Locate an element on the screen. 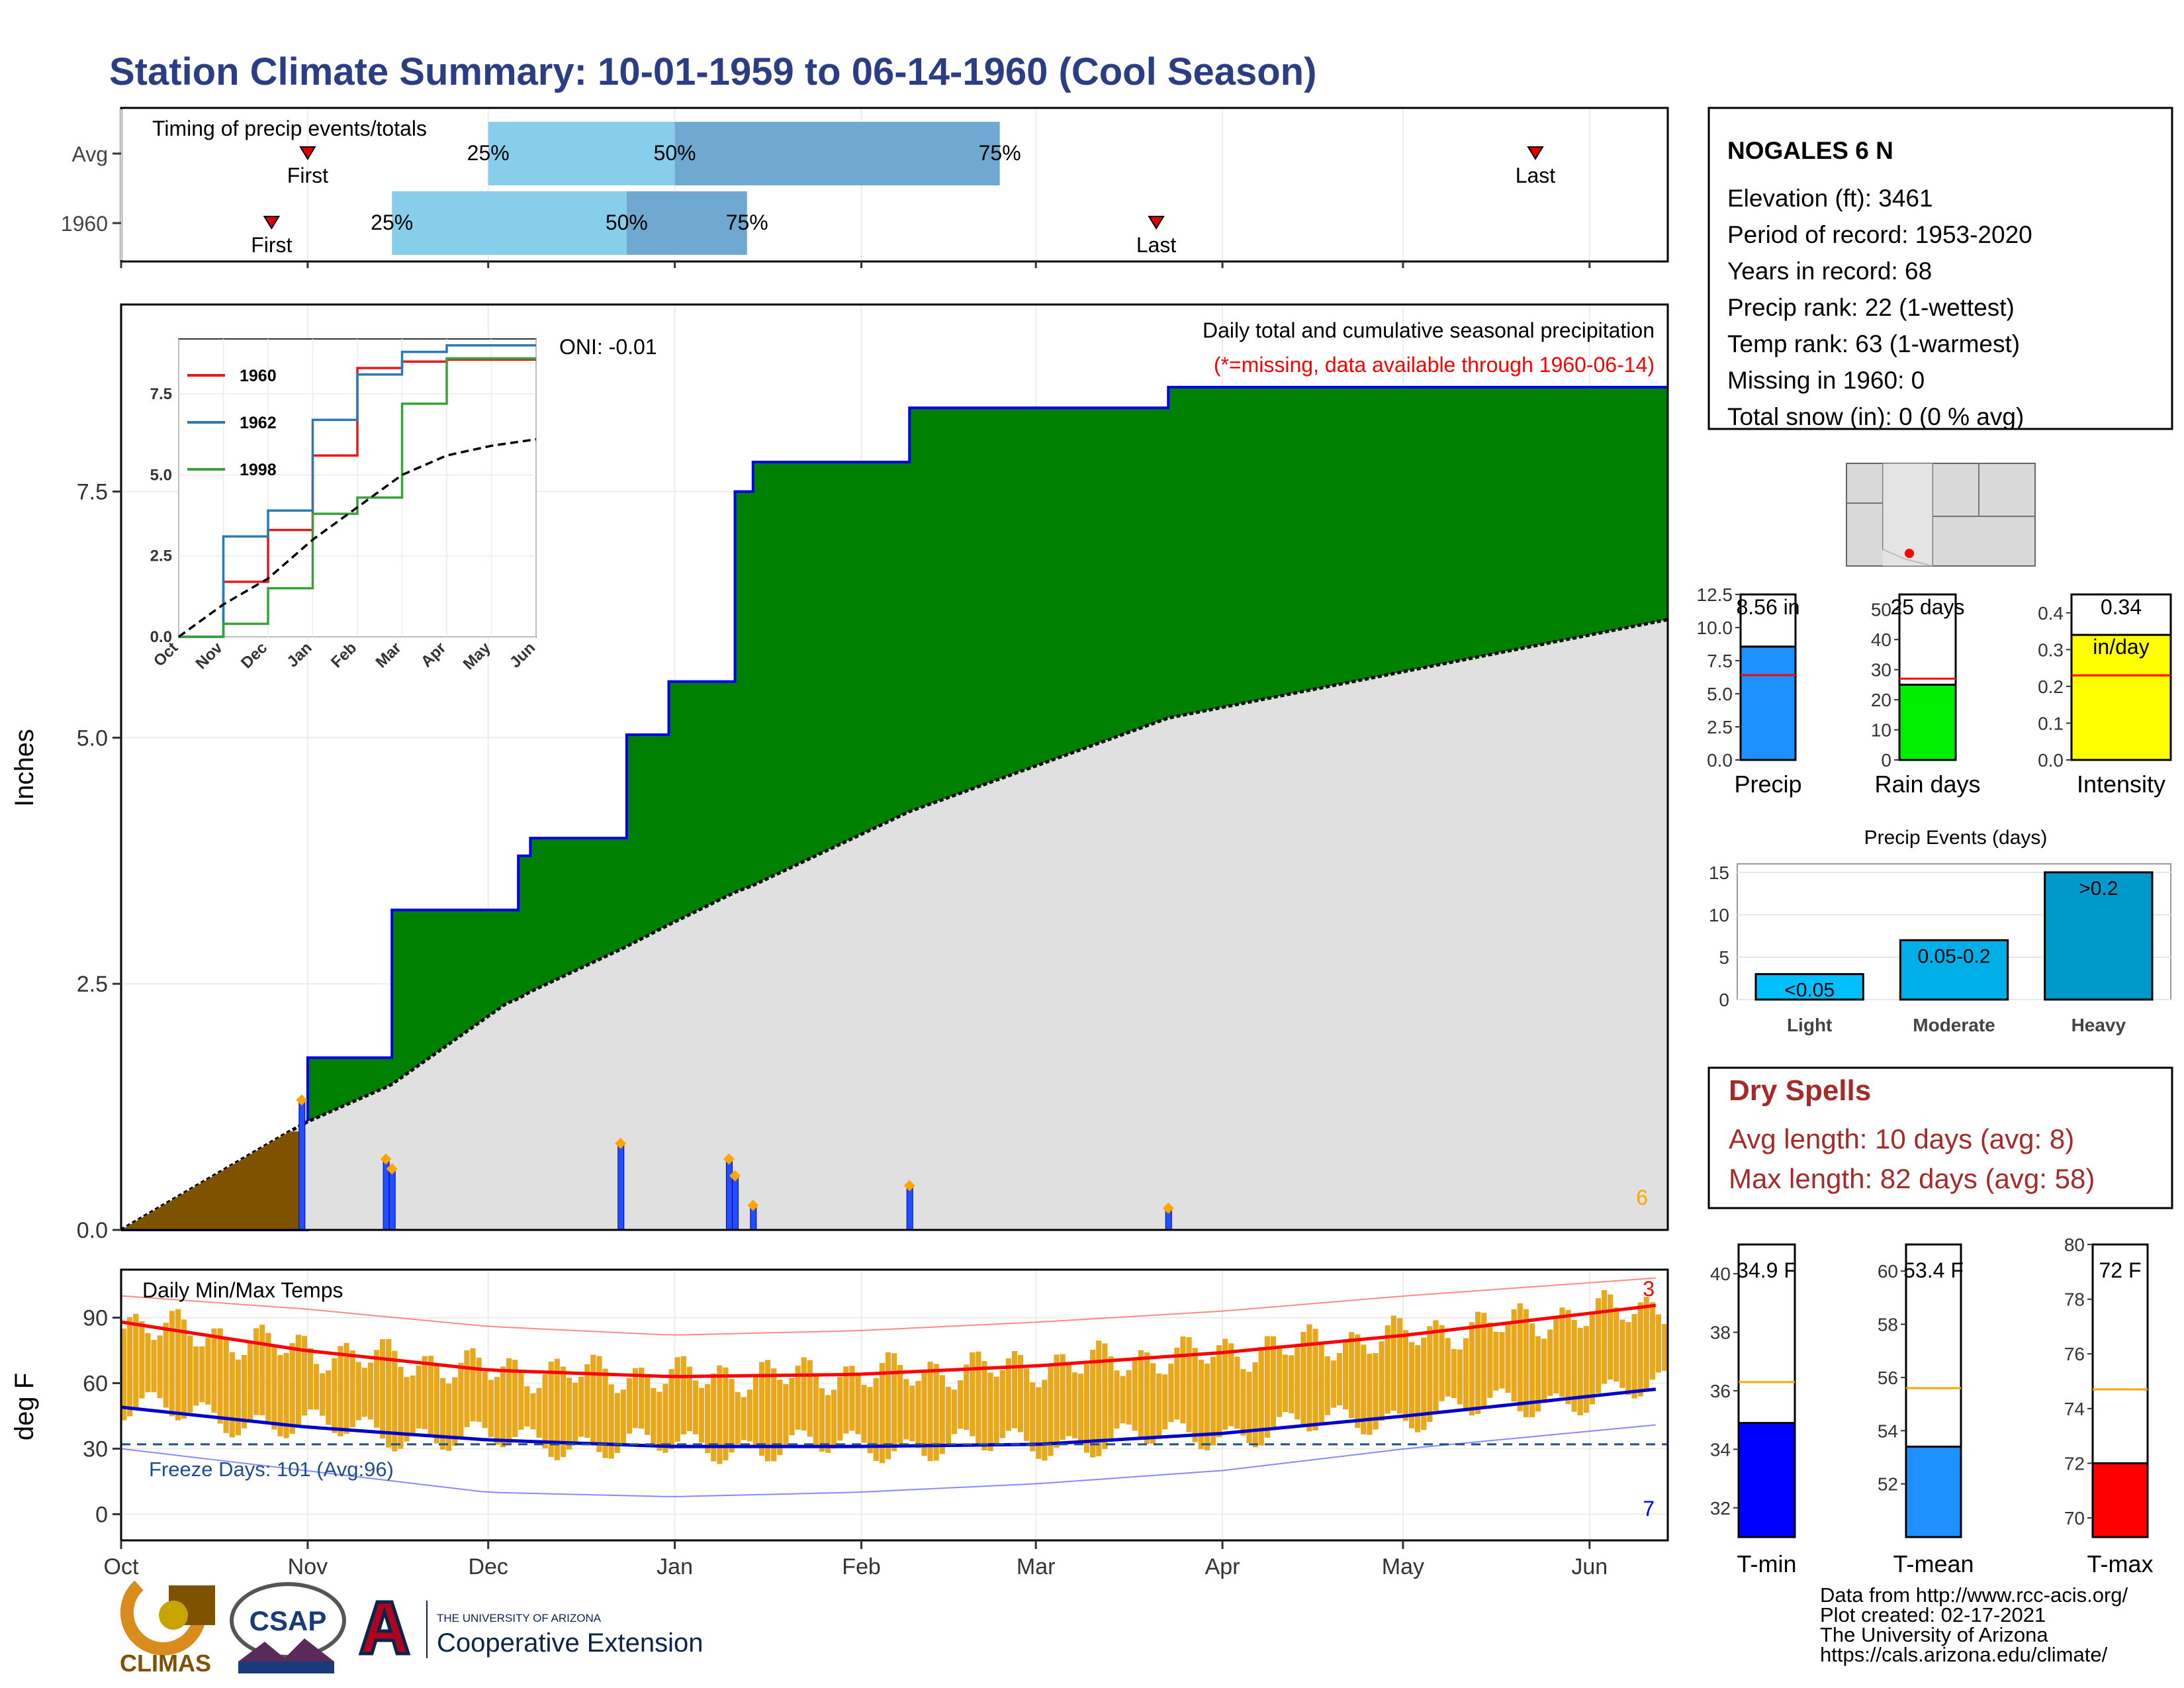 The height and width of the screenshot is (1688, 2184). summary-y-tick: 20 is located at coordinates (1881, 700).